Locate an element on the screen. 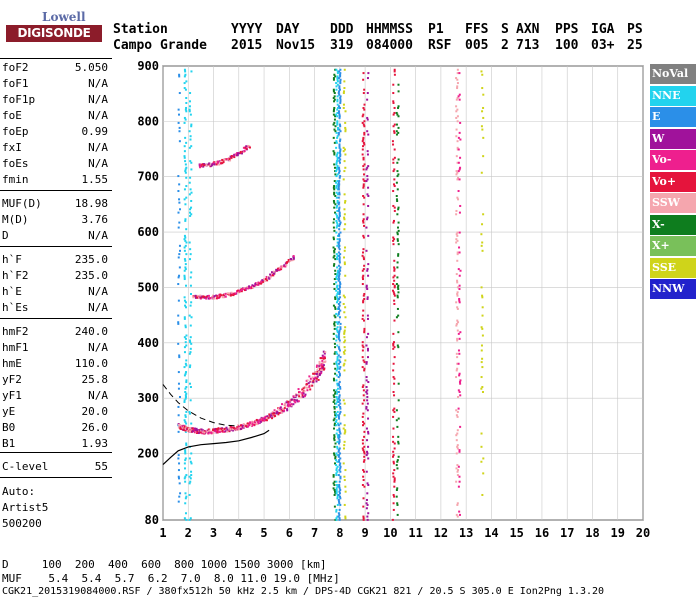 Image resolution: width=700 pixels, height=600 pixels. auto-label: Auto: is located at coordinates (19, 491).